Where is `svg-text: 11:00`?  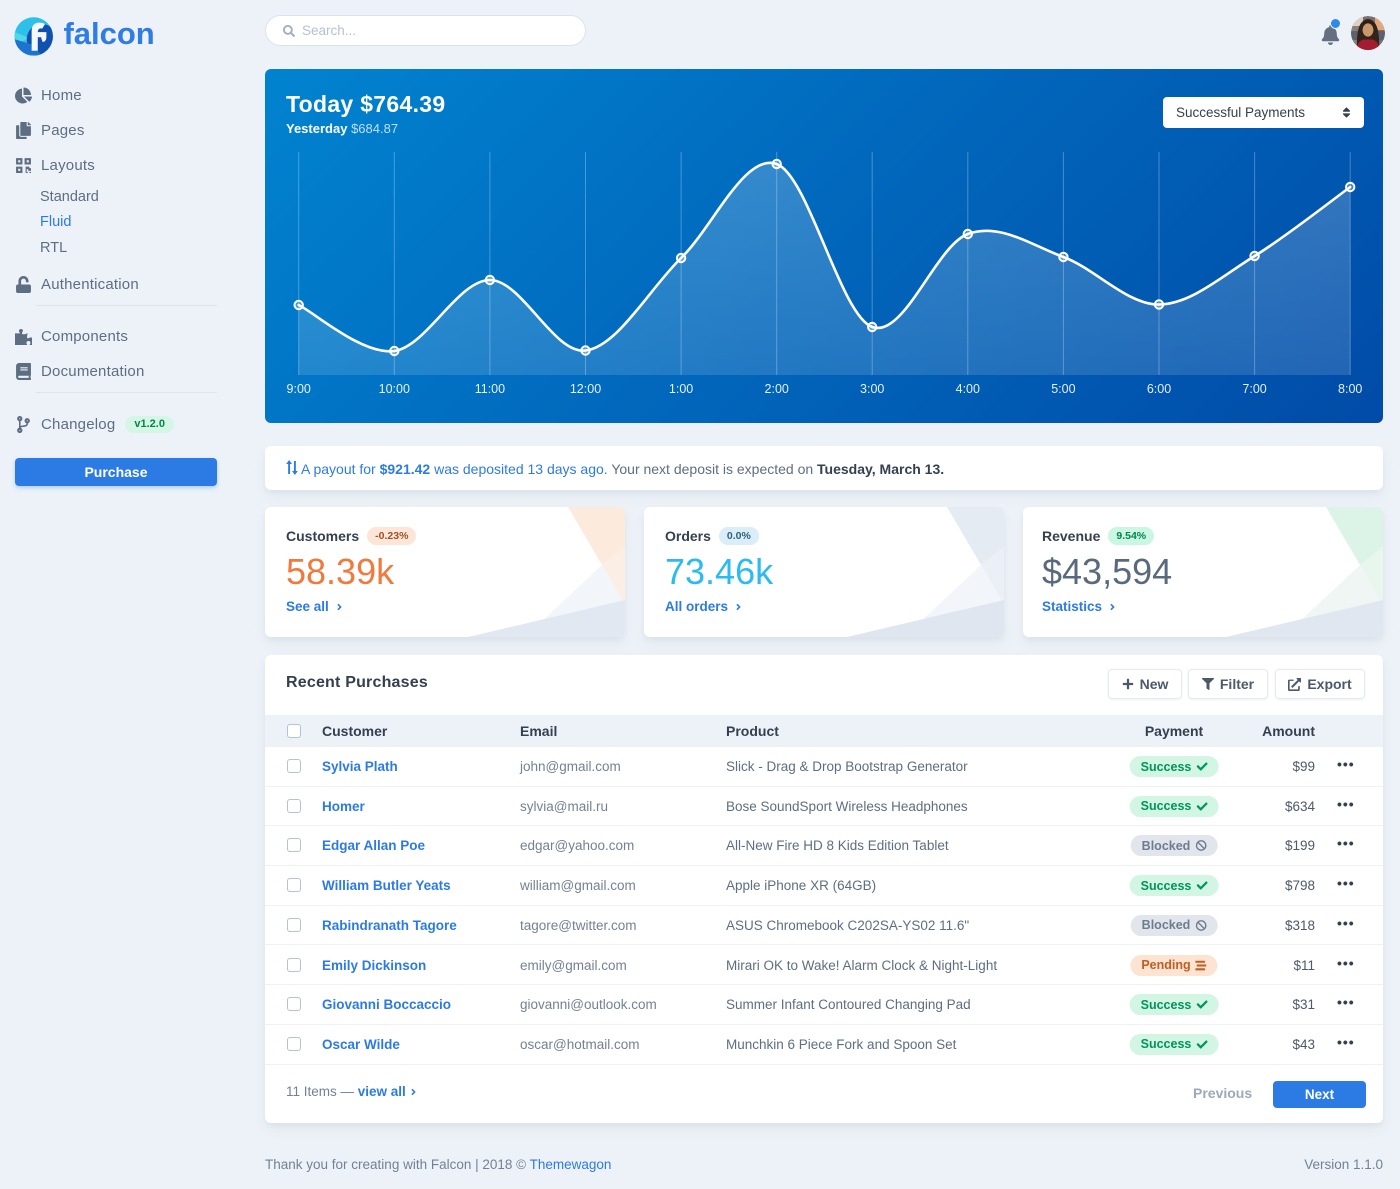
svg-text: 11:00 is located at coordinates (490, 389).